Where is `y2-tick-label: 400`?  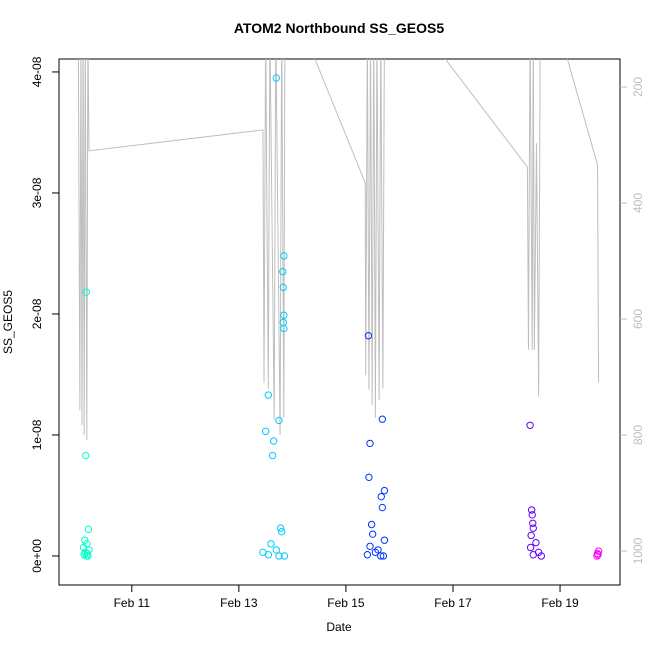
y2-tick-label: 400 is located at coordinates (638, 203).